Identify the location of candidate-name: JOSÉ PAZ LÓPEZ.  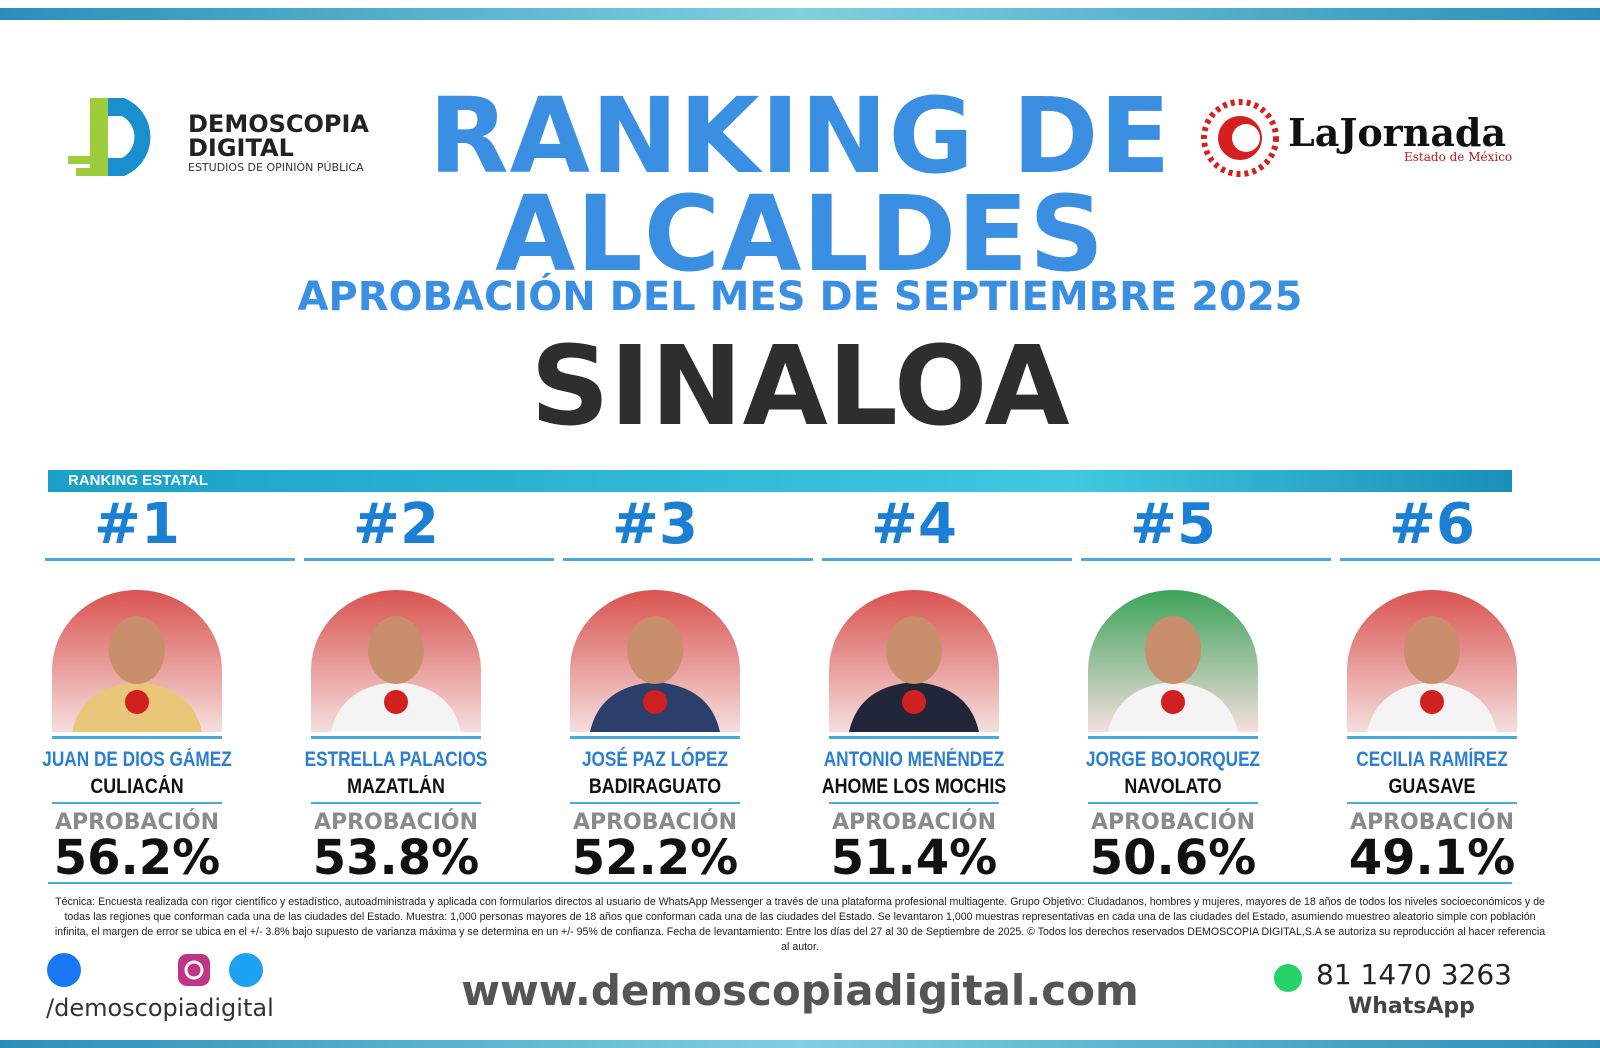
(655, 759).